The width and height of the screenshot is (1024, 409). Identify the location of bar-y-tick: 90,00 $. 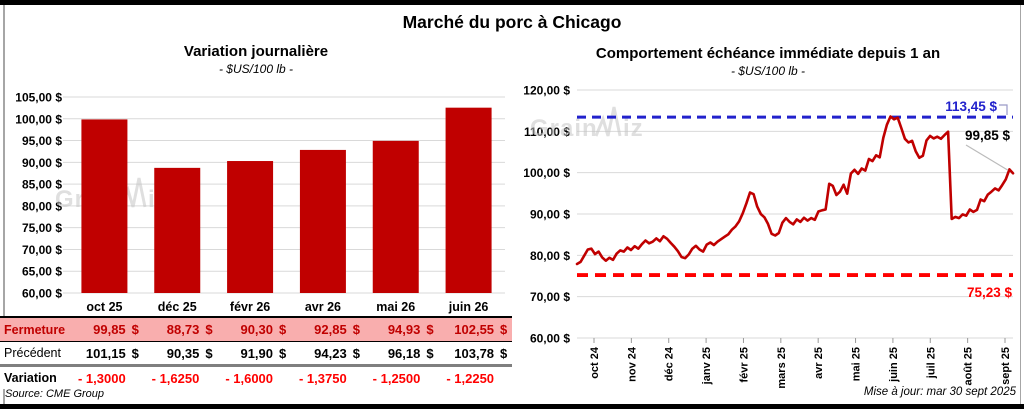
(42, 163).